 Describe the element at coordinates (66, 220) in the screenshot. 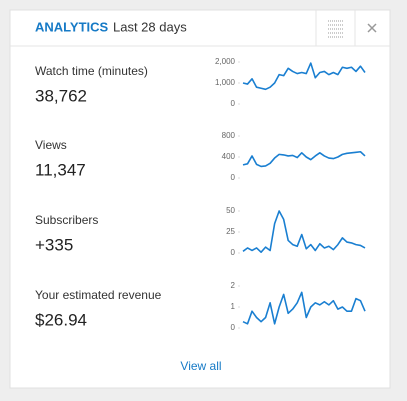

I see `metric-label: Subscribers` at that location.